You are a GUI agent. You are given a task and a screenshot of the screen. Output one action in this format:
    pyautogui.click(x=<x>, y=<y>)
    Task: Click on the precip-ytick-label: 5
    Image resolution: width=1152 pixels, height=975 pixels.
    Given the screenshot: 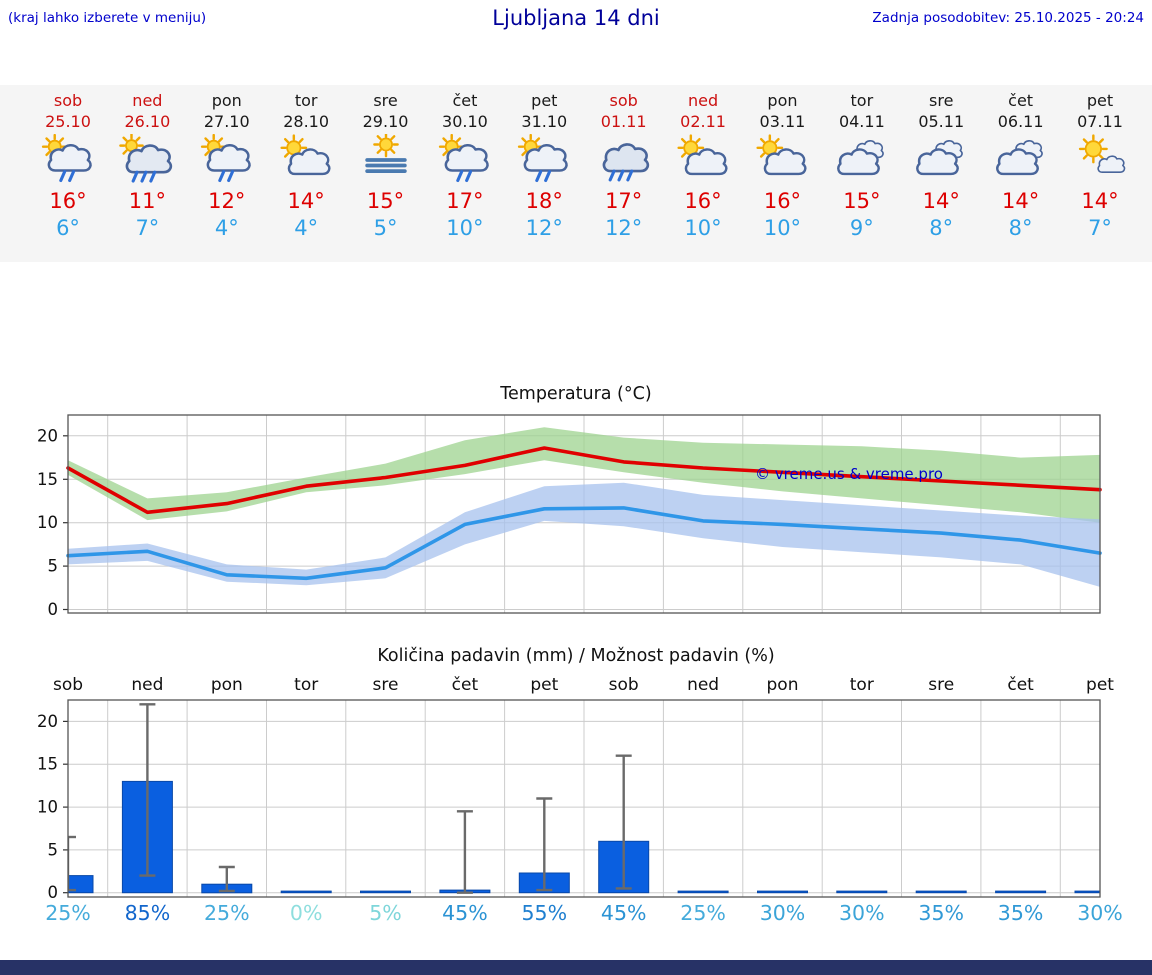 What is the action you would take?
    pyautogui.click(x=53, y=849)
    